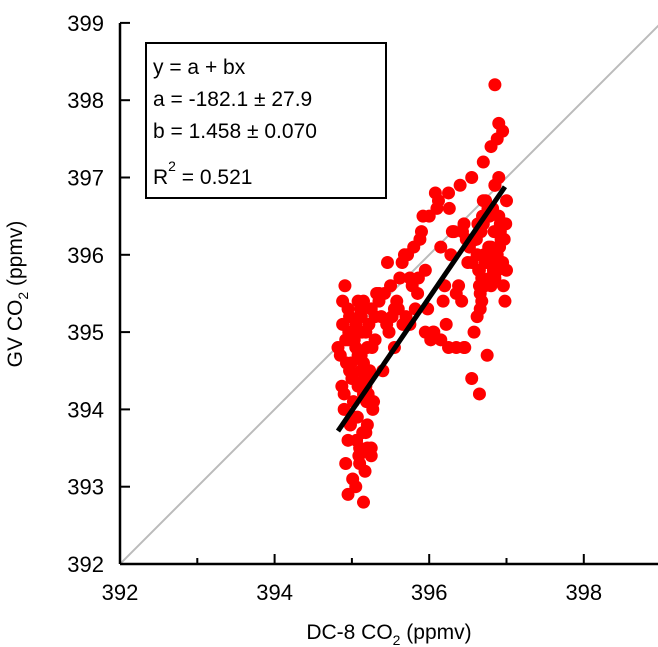  Describe the element at coordinates (85, 23) in the screenshot. I see `y-tick-label: 399` at that location.